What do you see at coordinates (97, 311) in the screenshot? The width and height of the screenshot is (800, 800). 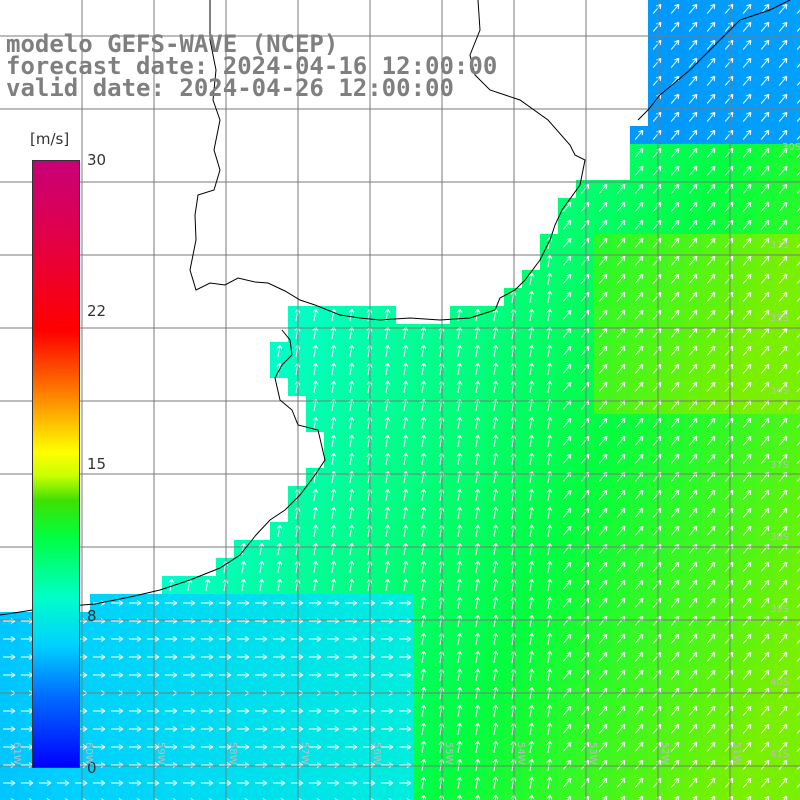 I see `colorbar-tick-22: 22` at bounding box center [97, 311].